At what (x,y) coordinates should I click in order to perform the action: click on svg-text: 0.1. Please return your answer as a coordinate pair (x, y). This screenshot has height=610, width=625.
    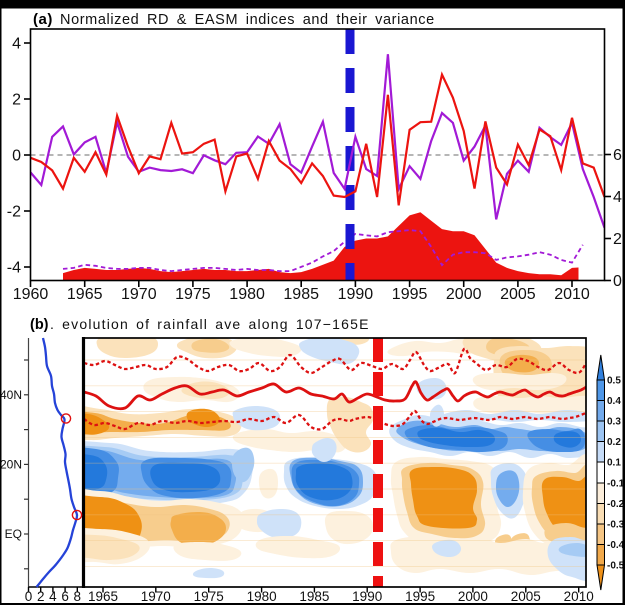
    Looking at the image, I should click on (614, 463).